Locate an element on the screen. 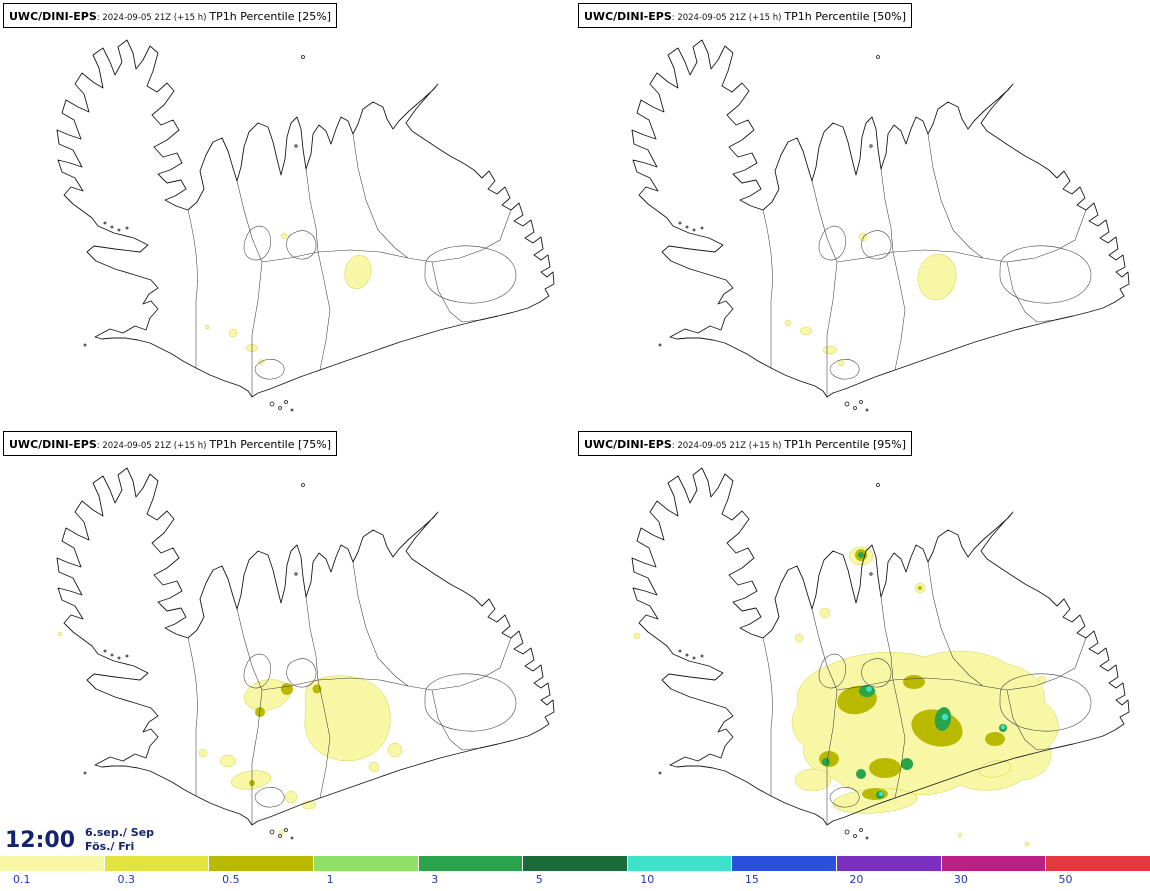 Image resolution: width=1150 pixels, height=891 pixels. legend-swatch-0.1 is located at coordinates (52, 863).